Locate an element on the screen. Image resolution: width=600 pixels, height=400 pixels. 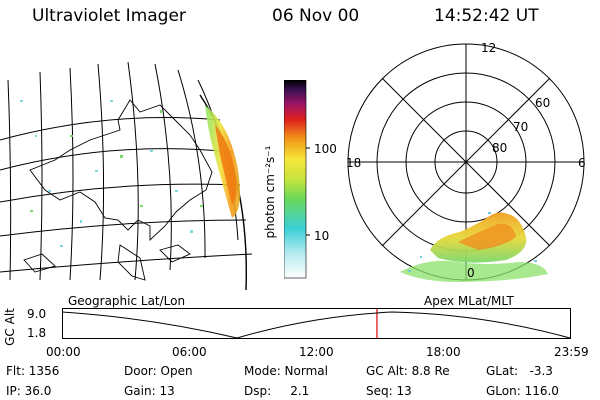
instrument-title: Ultraviolet Imager is located at coordinates (109, 16).